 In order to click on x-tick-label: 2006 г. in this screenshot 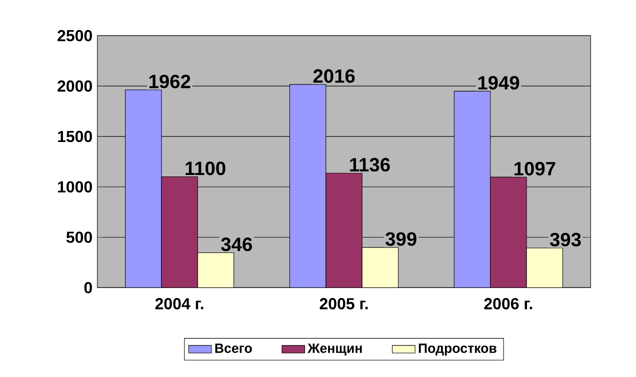, I will do `click(508, 304)`.